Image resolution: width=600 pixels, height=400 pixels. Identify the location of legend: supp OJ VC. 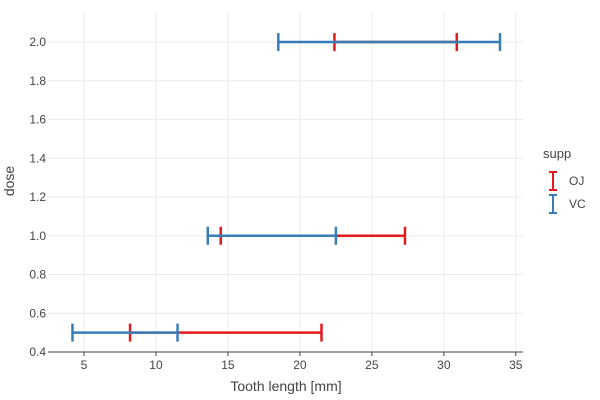
(564, 180).